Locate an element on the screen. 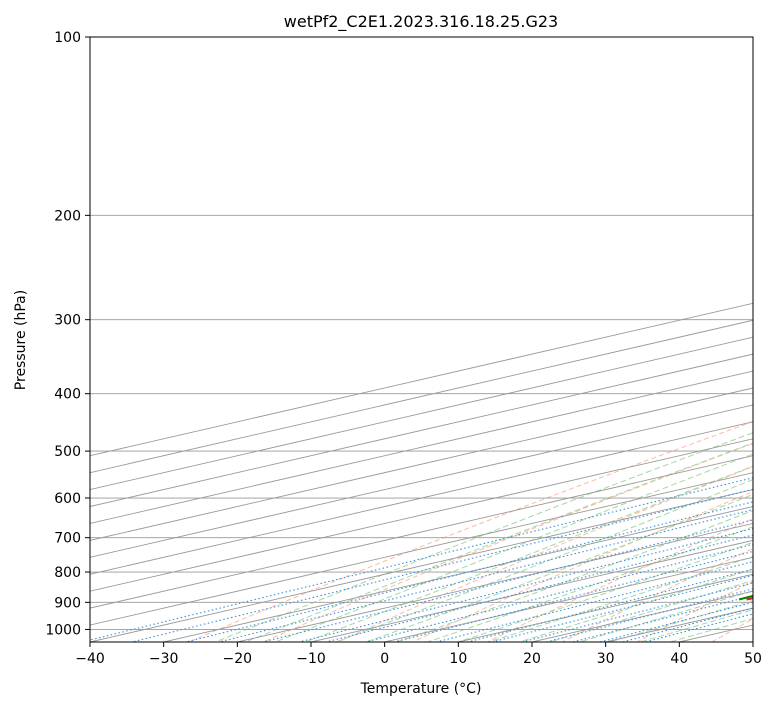 This screenshot has width=775, height=708. x-tick-label: −10 is located at coordinates (311, 659).